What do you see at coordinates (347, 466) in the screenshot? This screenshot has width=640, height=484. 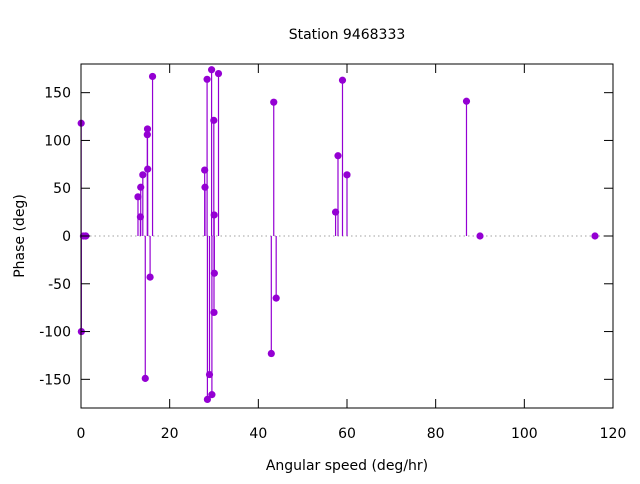 I see `x-axis-label: Angular speed (deg/hr)` at bounding box center [347, 466].